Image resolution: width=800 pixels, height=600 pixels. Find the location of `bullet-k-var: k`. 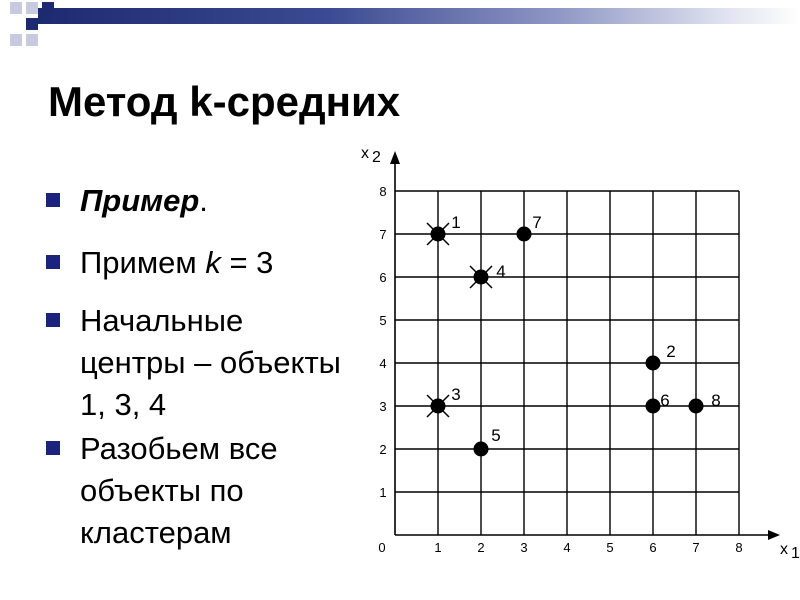

bullet-k-var: k is located at coordinates (213, 262).